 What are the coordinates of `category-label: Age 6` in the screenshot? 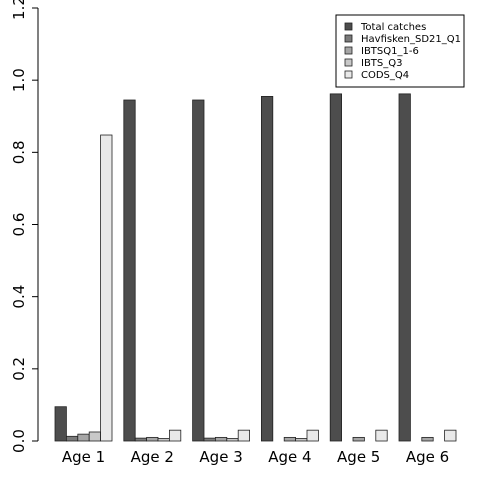 It's located at (427, 457).